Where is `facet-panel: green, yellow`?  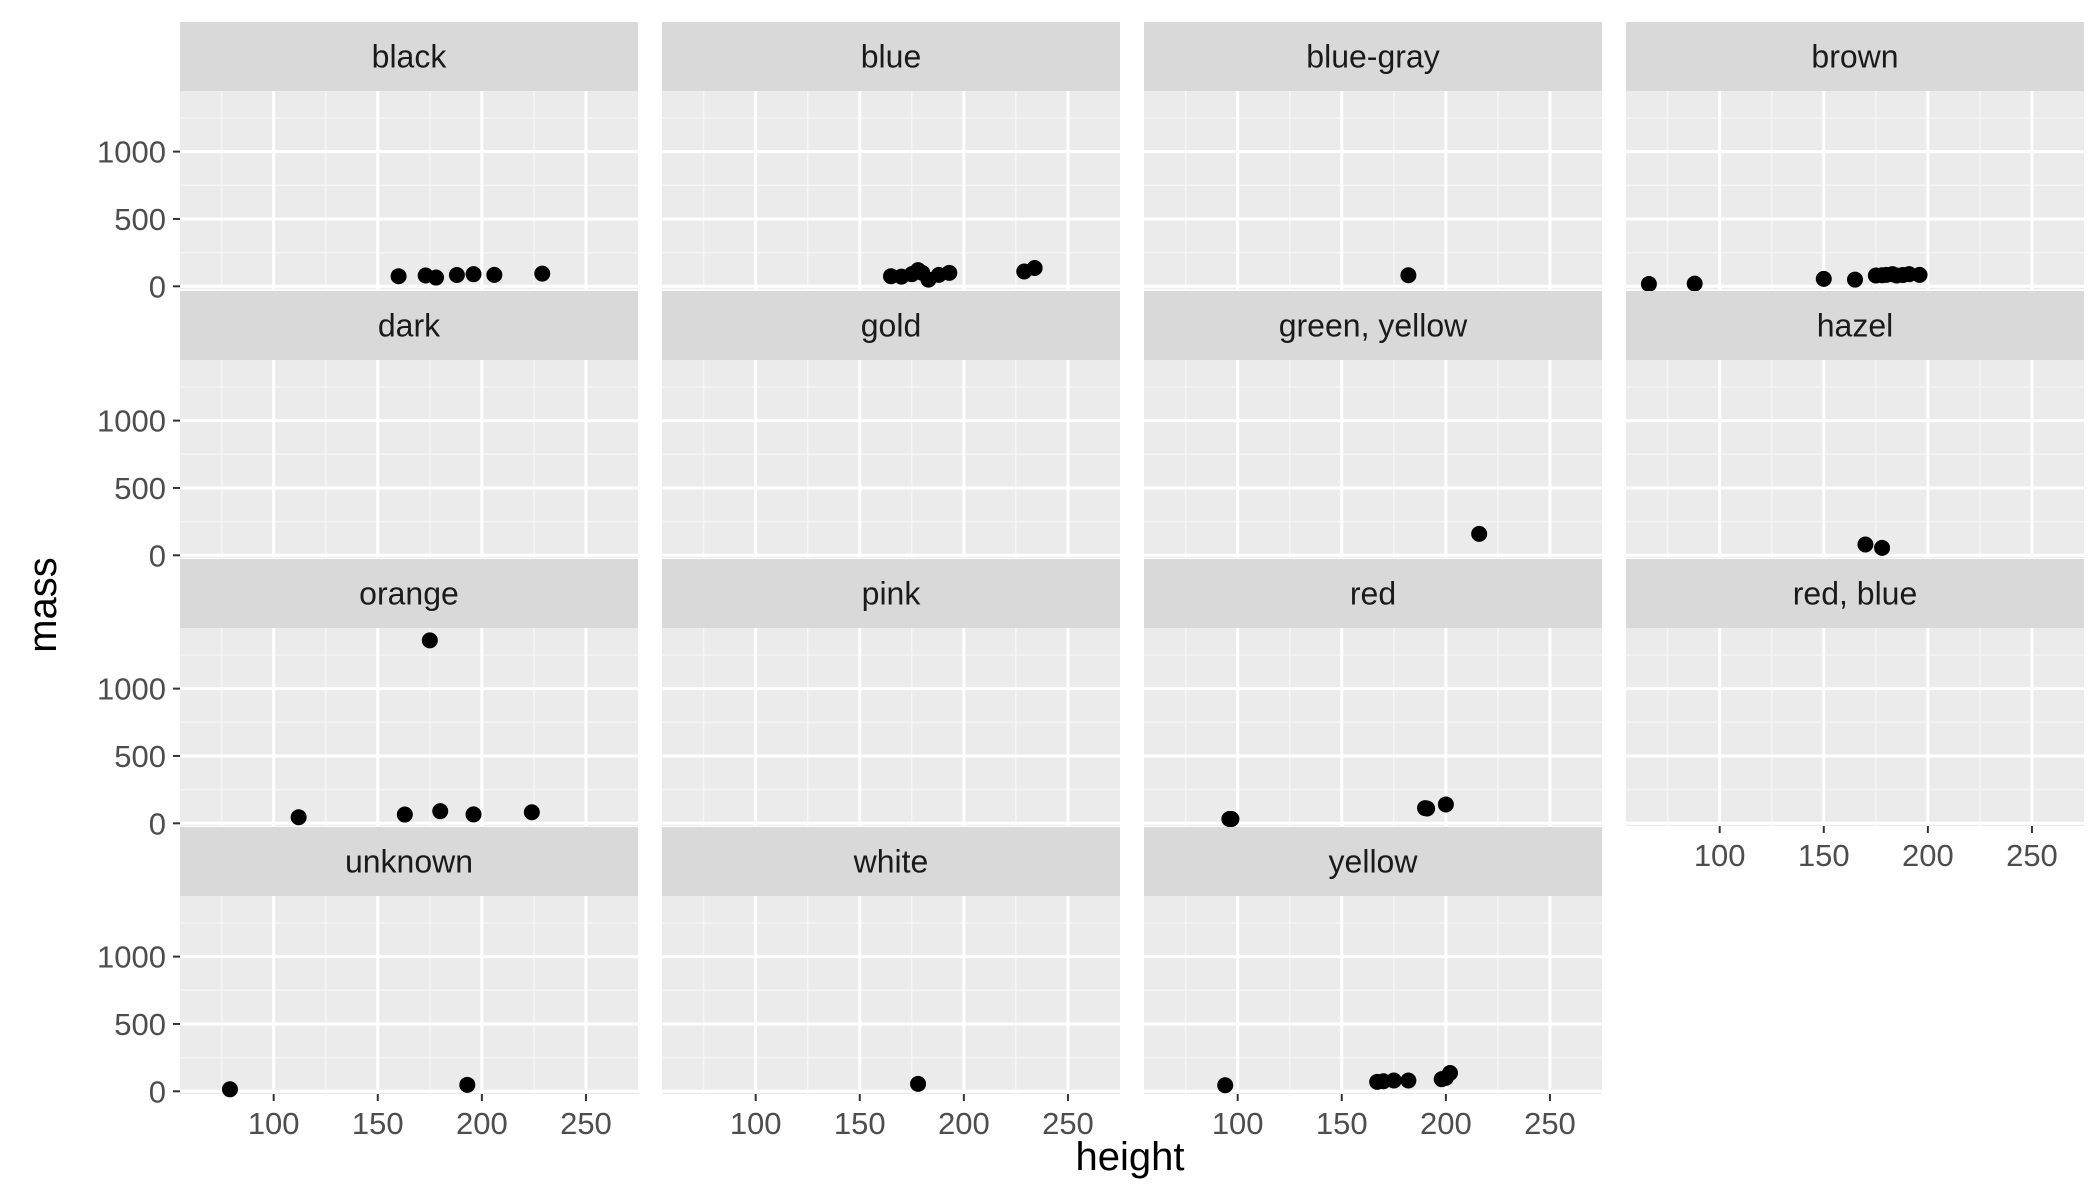
facet-panel: green, yellow is located at coordinates (1373, 424).